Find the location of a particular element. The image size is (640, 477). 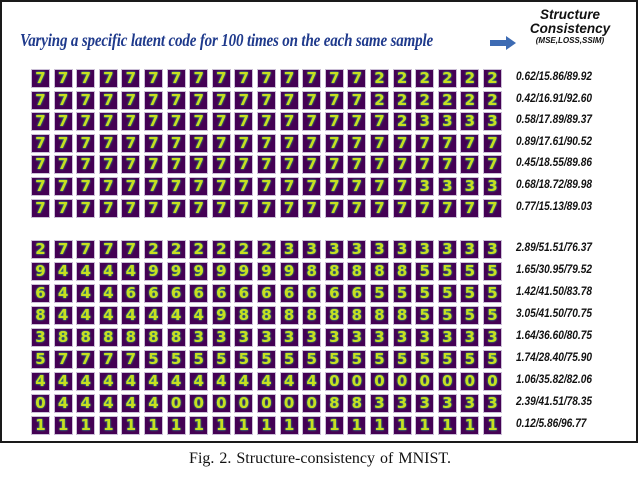

digit-glyph: 3 is located at coordinates (424, 249).